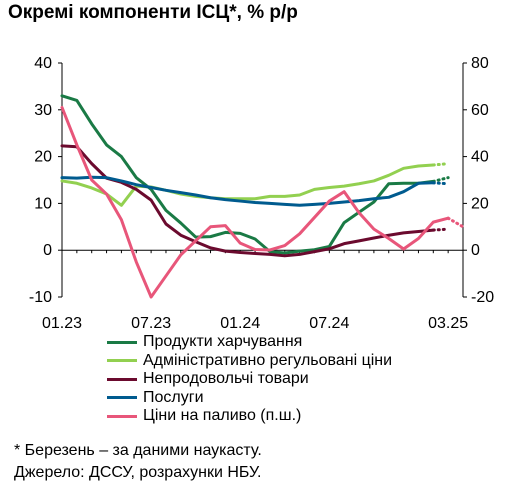  I want to click on legend-swatch-food, so click(122, 342).